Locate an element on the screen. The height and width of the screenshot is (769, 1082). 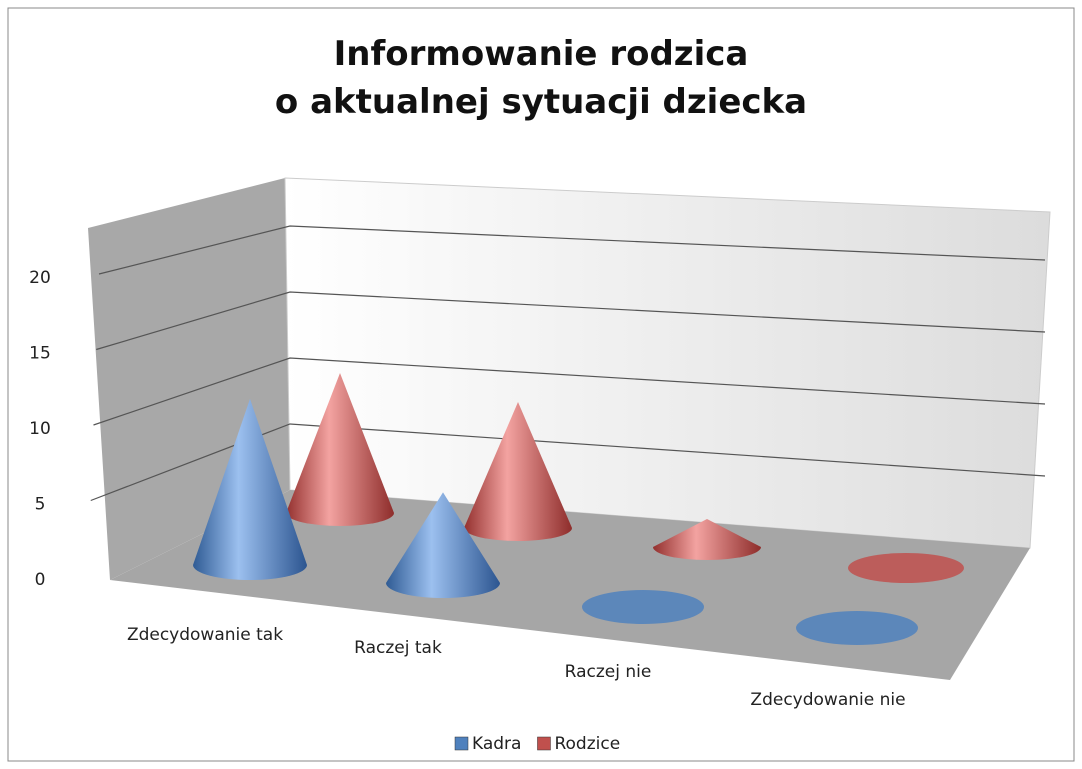
y-tick-label: 15 is located at coordinates (40, 354).